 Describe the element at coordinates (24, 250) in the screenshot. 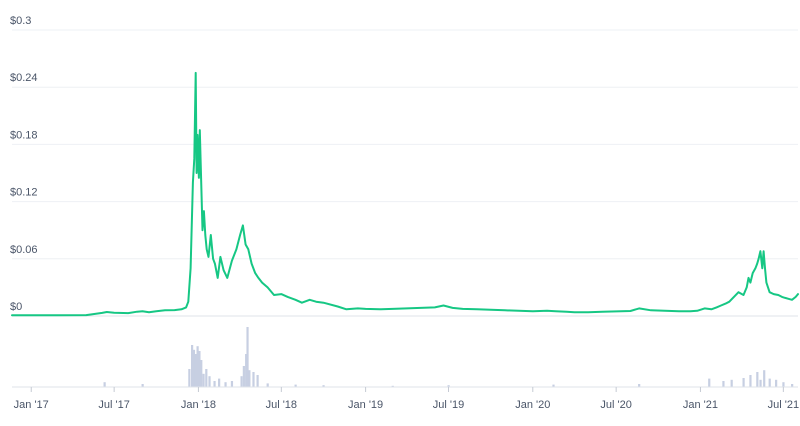

I see `y-tick-label: $0.06` at that location.